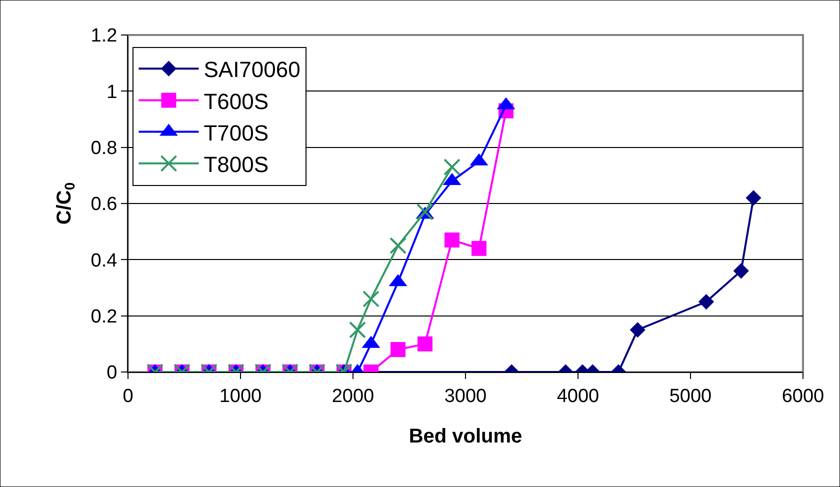 The image size is (840, 487). What do you see at coordinates (465, 396) in the screenshot?
I see `x-tick-label: 3000` at bounding box center [465, 396].